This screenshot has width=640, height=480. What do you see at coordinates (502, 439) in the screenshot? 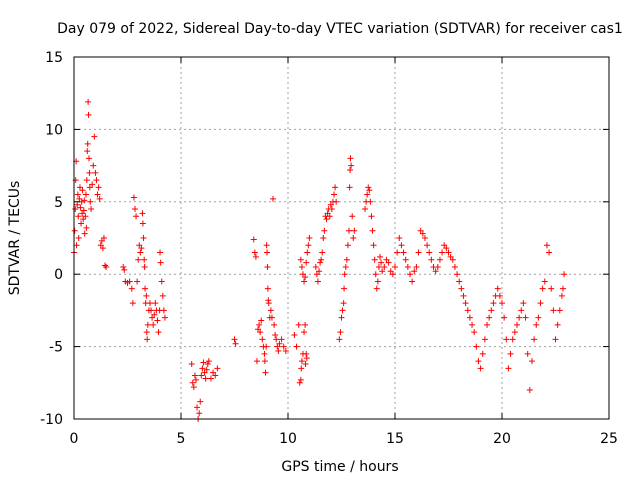
I see `x-tick-label: 20` at bounding box center [502, 439].